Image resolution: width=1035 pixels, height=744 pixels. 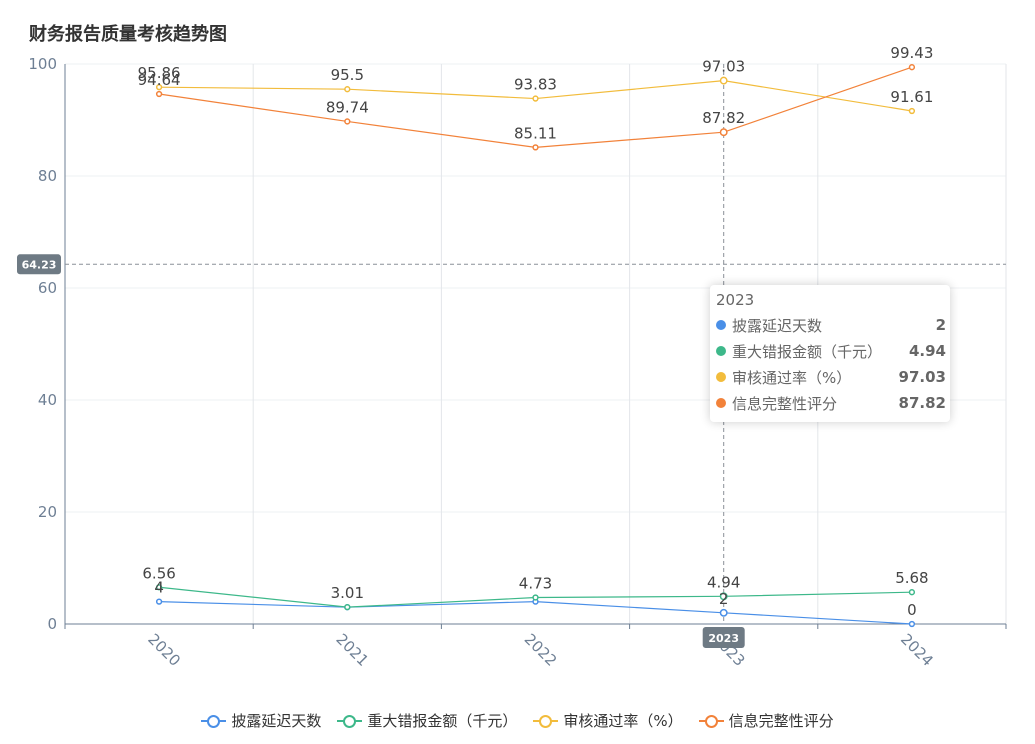 What do you see at coordinates (47, 288) in the screenshot?
I see `y-tick-label: 60` at bounding box center [47, 288].